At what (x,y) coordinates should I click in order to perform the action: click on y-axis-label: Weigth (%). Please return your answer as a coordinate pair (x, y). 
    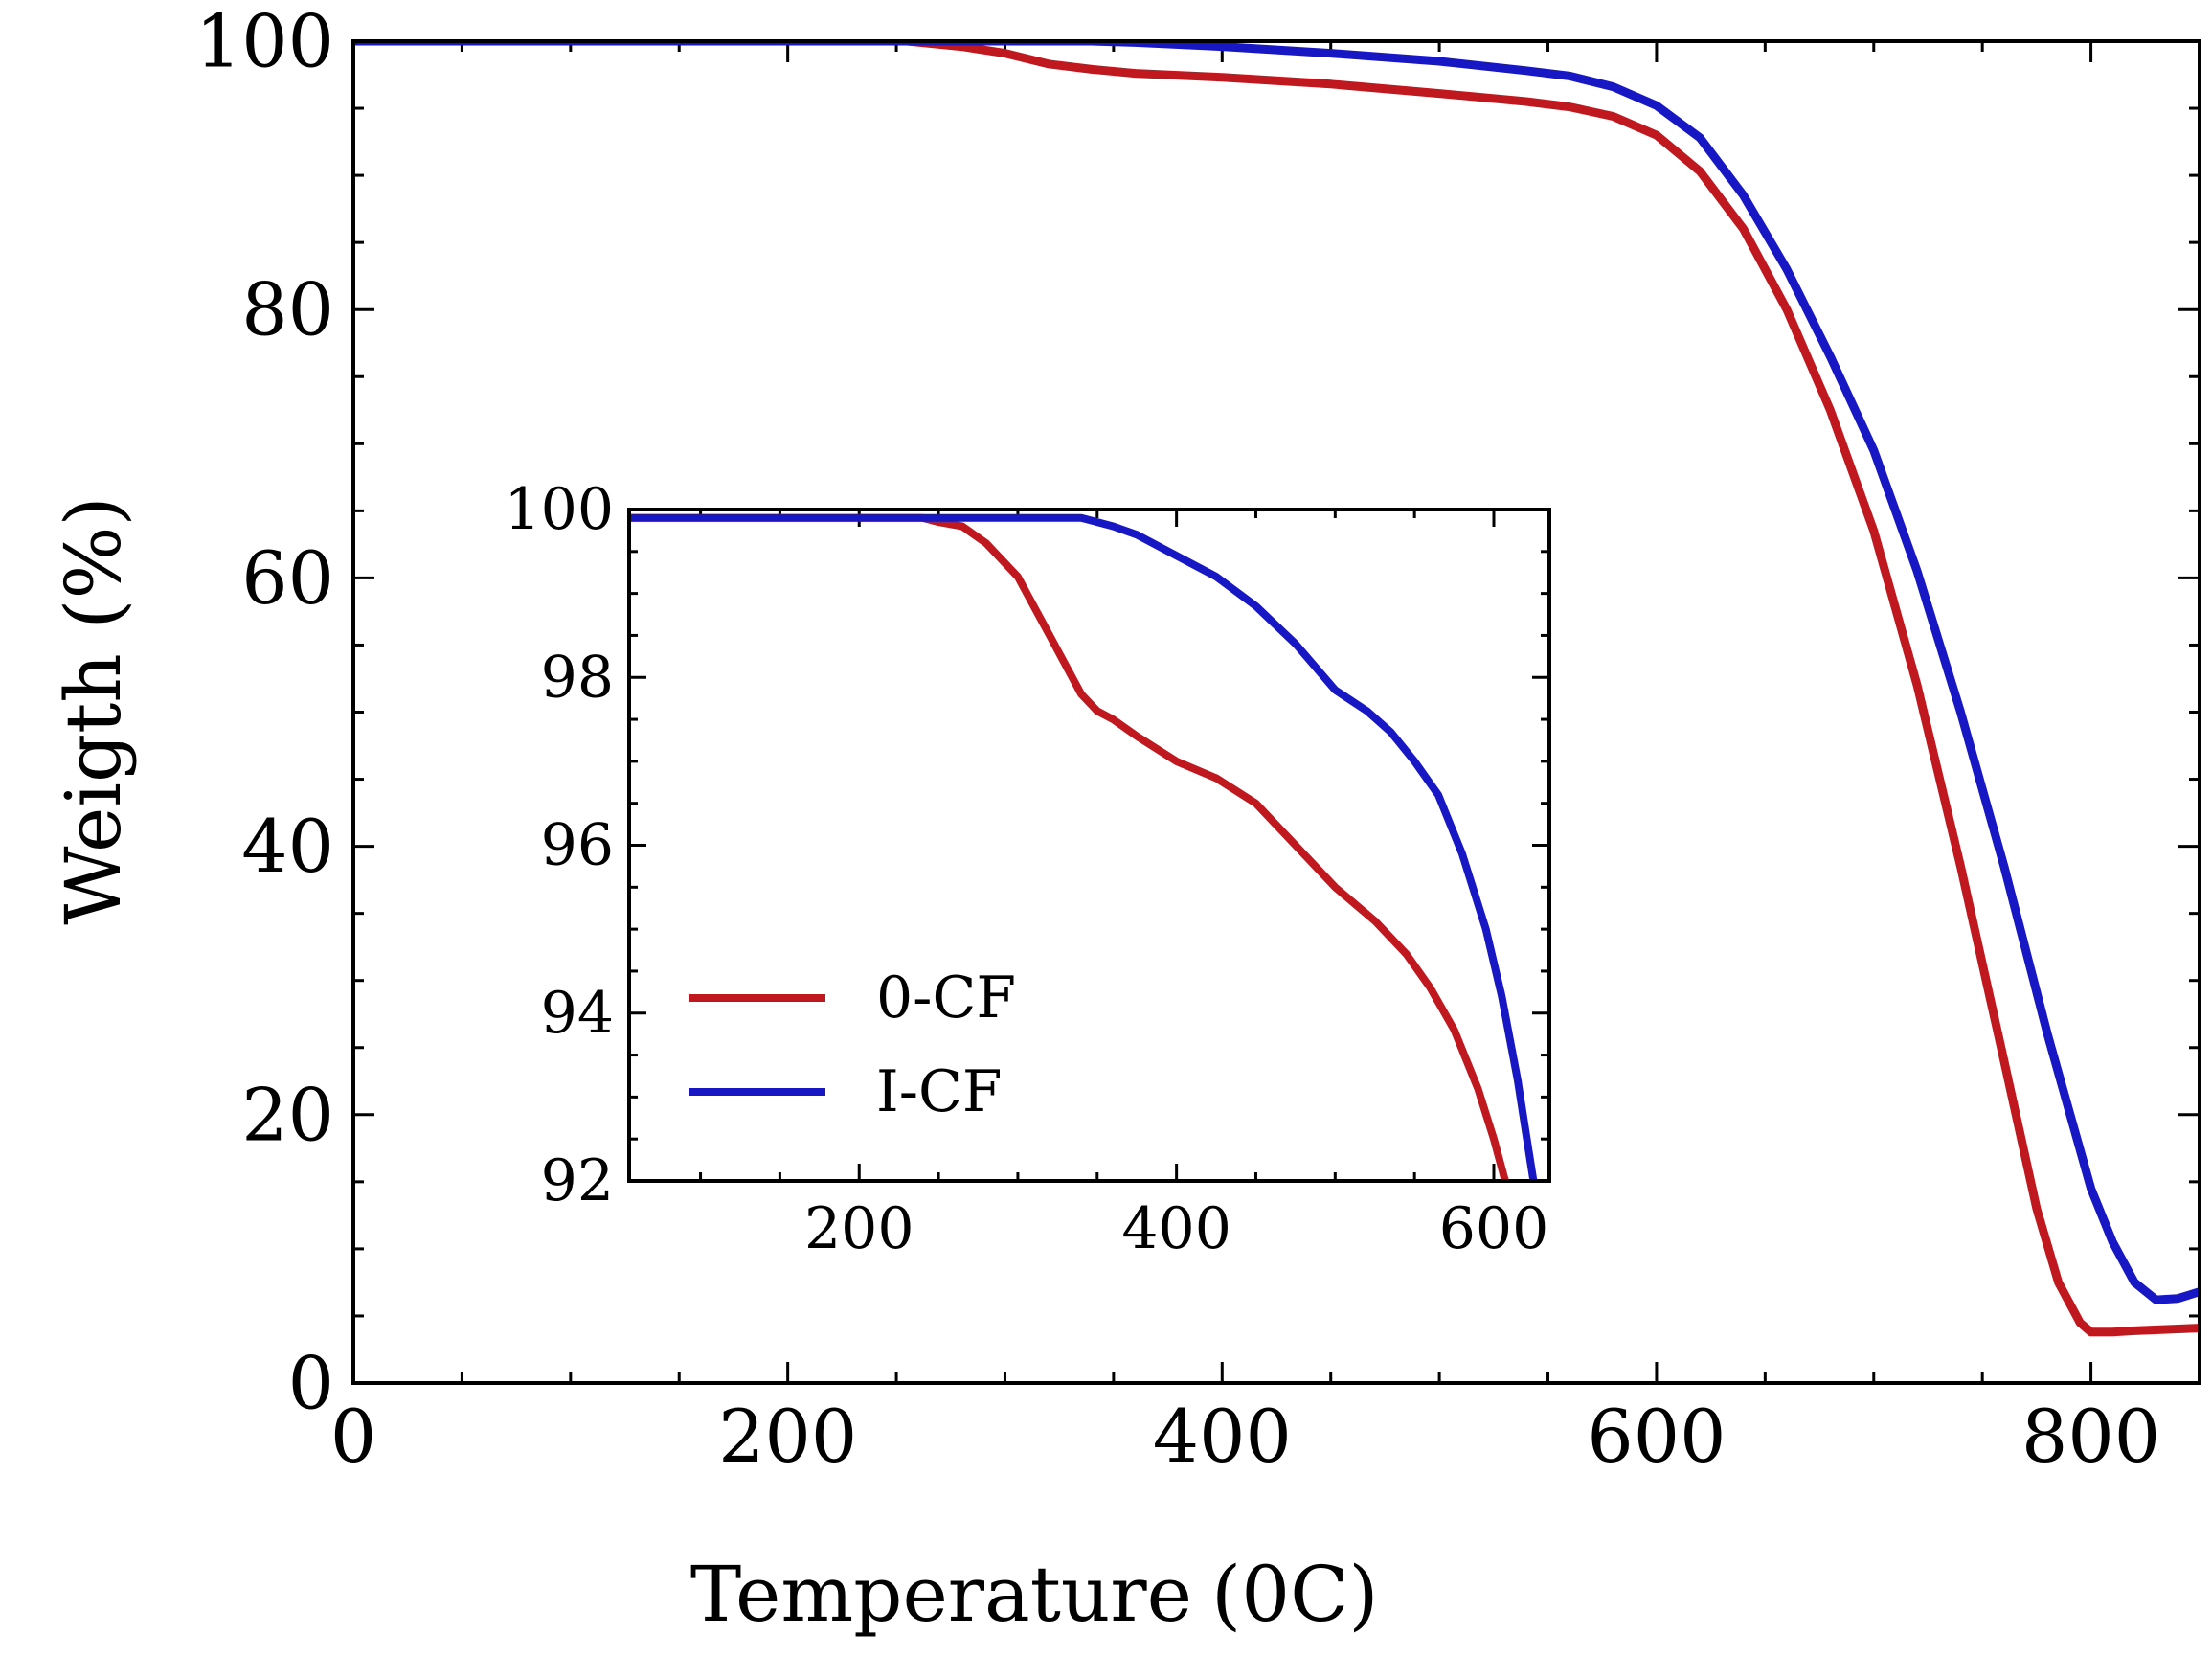
    Looking at the image, I should click on (93, 710).